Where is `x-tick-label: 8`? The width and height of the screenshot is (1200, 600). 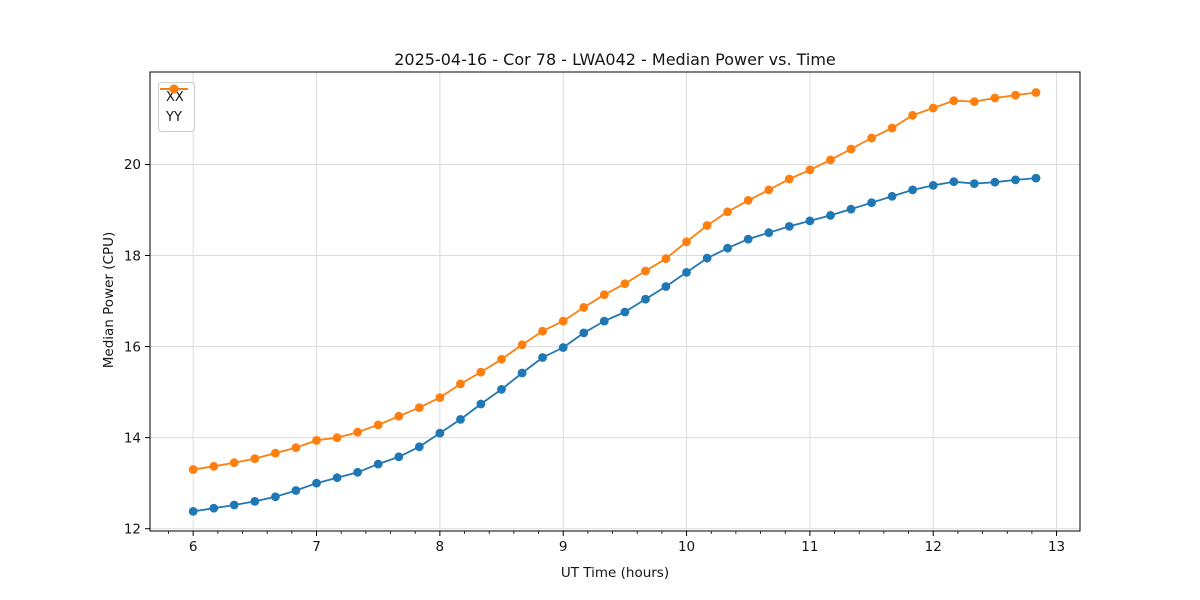 x-tick-label: 8 is located at coordinates (440, 547).